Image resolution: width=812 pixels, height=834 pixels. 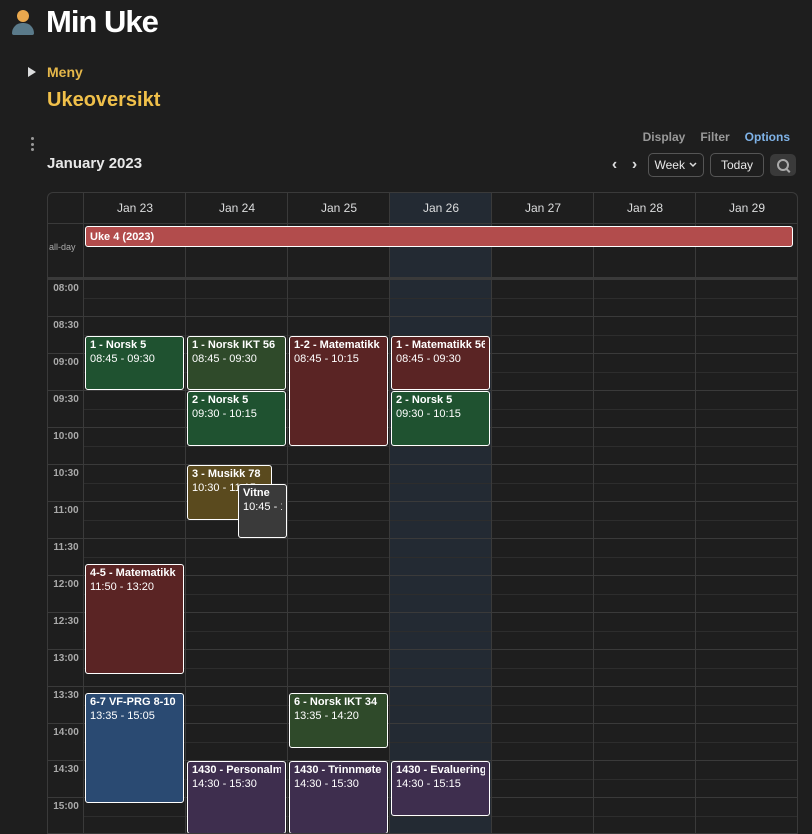 I want to click on menu-label: Meny, so click(x=65, y=72).